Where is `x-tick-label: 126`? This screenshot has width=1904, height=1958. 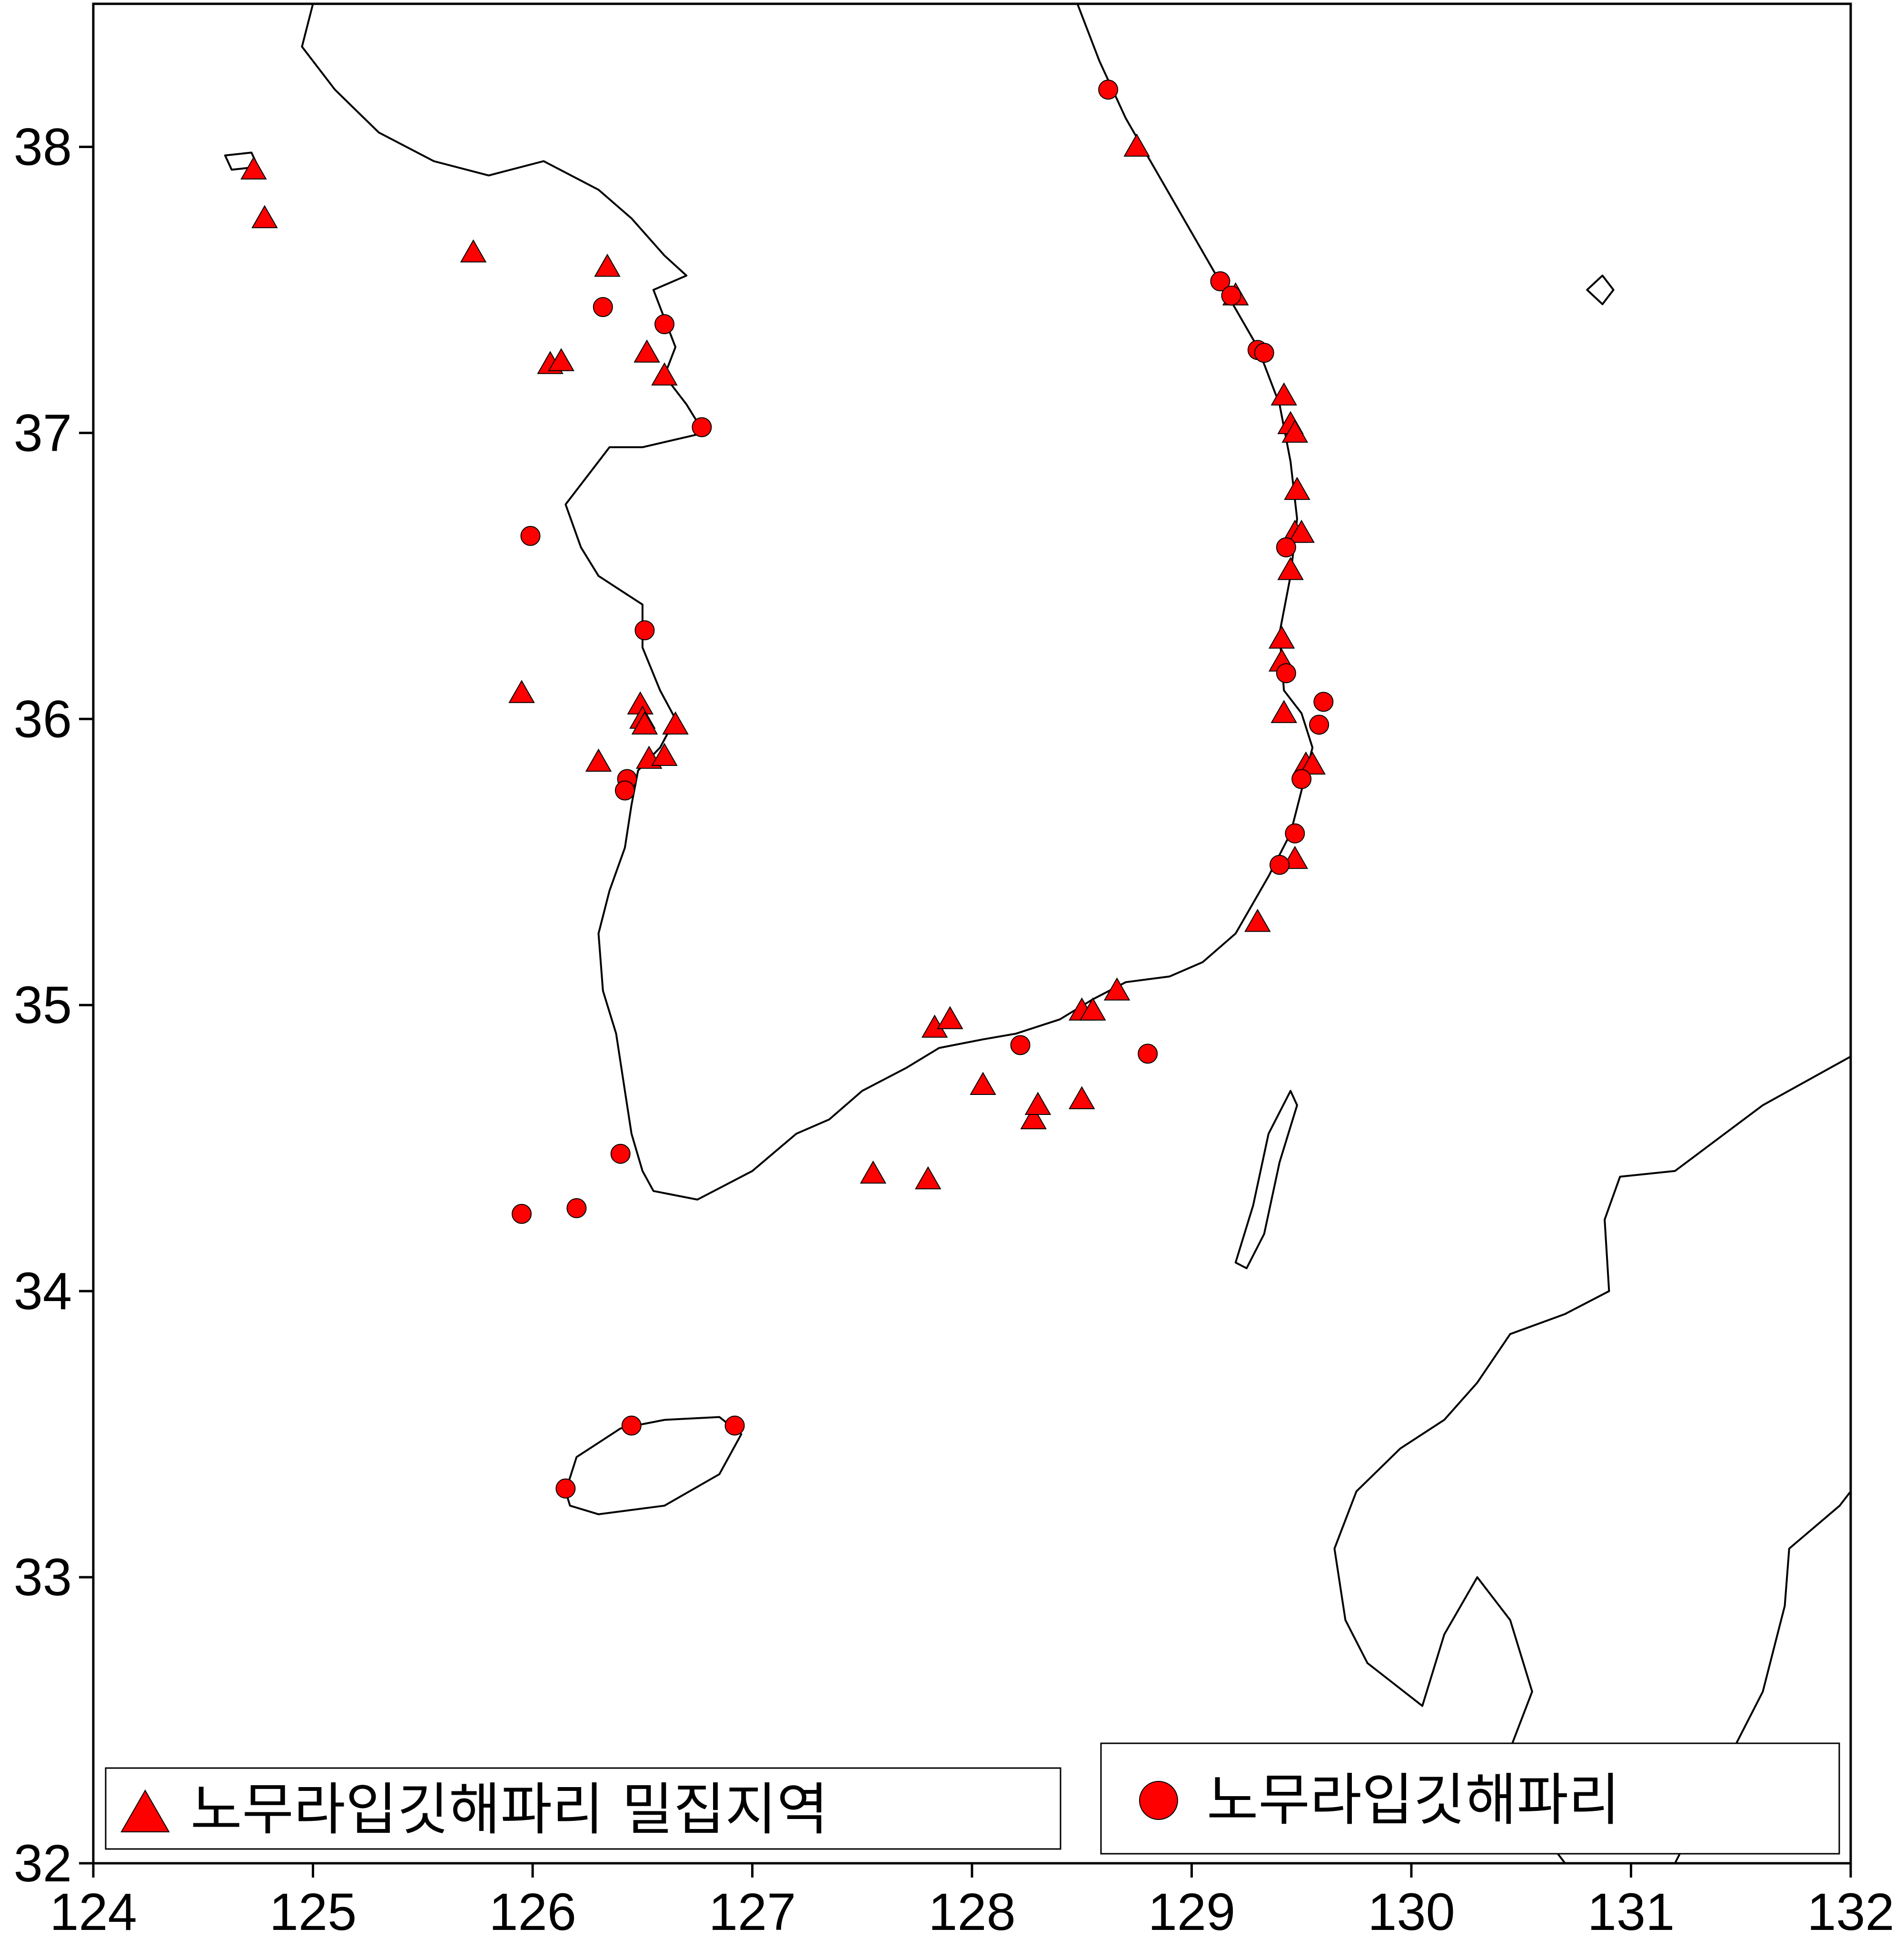
x-tick-label: 126 is located at coordinates (532, 1912).